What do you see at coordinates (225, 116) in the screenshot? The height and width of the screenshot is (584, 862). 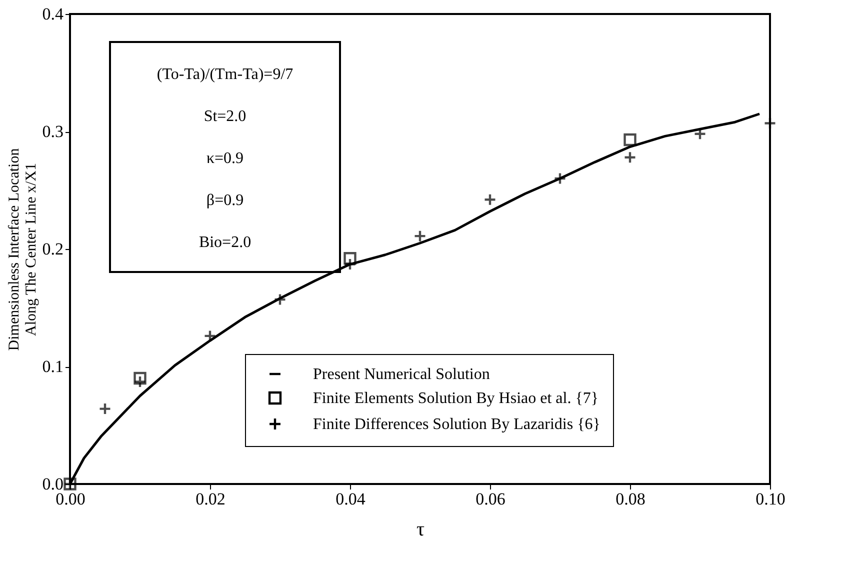 I see `annotation: St=2.0` at bounding box center [225, 116].